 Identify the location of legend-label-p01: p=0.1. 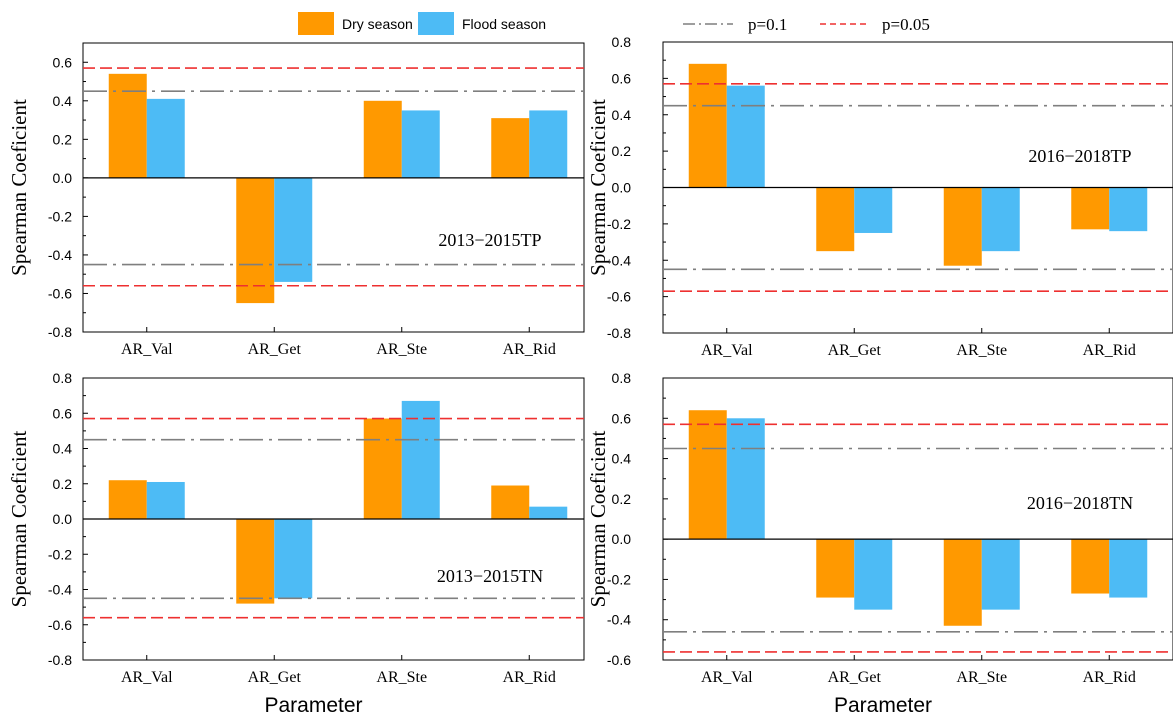
(767, 24).